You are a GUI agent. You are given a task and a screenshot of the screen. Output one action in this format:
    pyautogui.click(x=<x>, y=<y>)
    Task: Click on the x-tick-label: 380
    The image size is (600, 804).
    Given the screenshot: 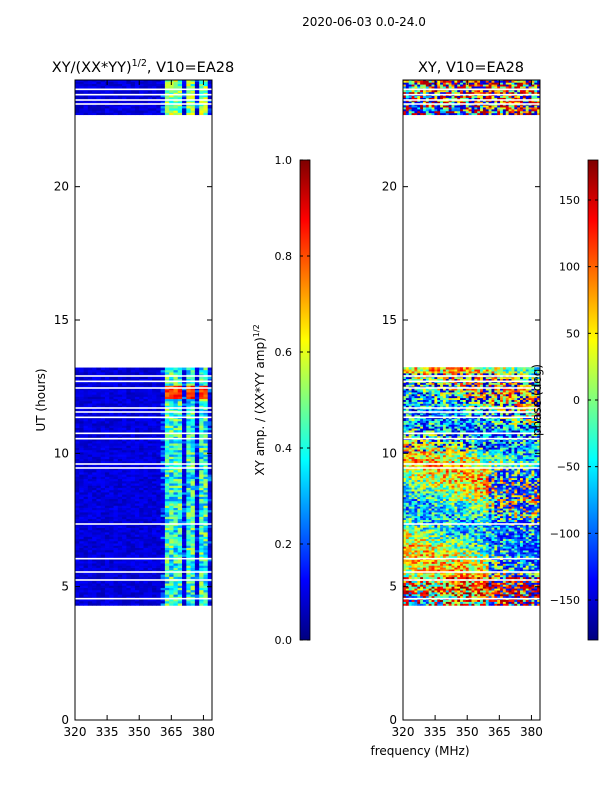 What is the action you would take?
    pyautogui.click(x=203, y=732)
    